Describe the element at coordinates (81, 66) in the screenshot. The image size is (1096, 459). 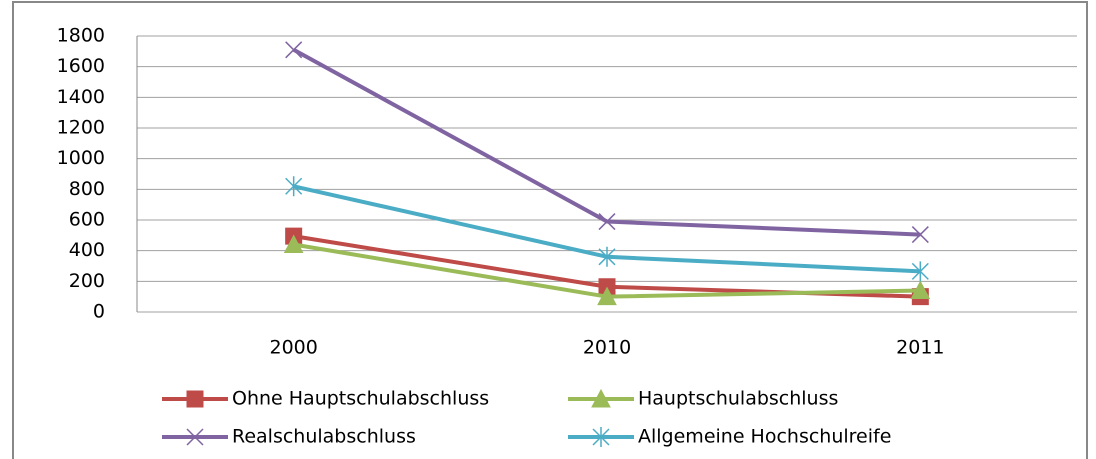
I see `y-tick-label: 1600` at that location.